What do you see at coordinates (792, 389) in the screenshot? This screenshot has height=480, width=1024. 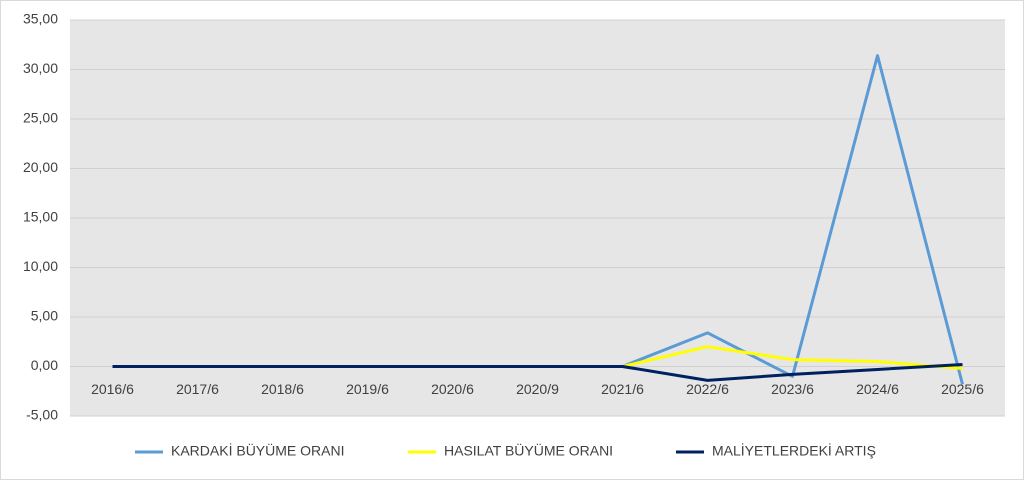 I see `x-tick-label: 2023/6` at bounding box center [792, 389].